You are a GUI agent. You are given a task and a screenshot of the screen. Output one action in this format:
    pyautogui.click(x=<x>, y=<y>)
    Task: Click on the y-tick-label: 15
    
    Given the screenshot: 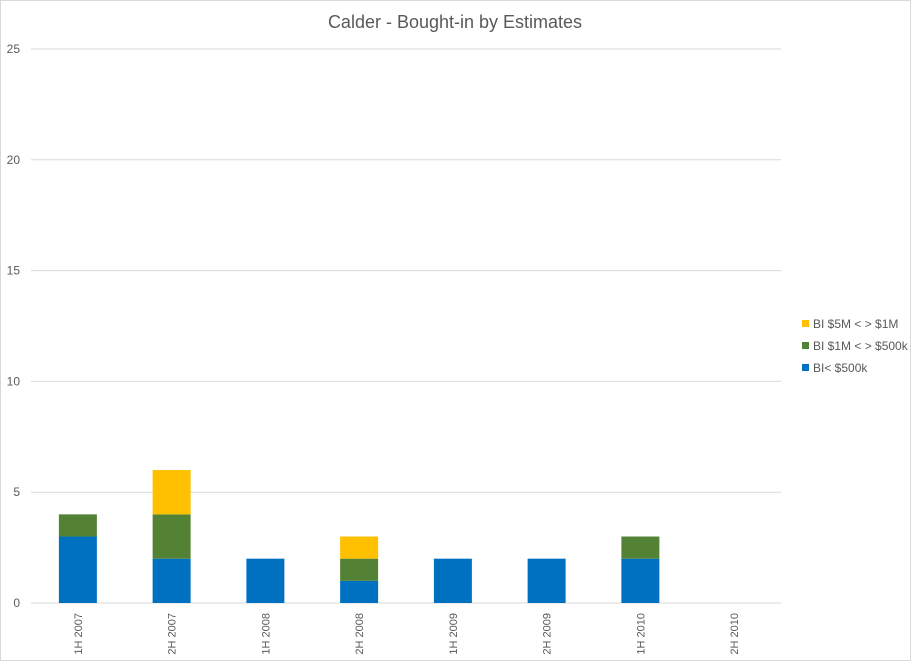 What is the action you would take?
    pyautogui.click(x=14, y=271)
    